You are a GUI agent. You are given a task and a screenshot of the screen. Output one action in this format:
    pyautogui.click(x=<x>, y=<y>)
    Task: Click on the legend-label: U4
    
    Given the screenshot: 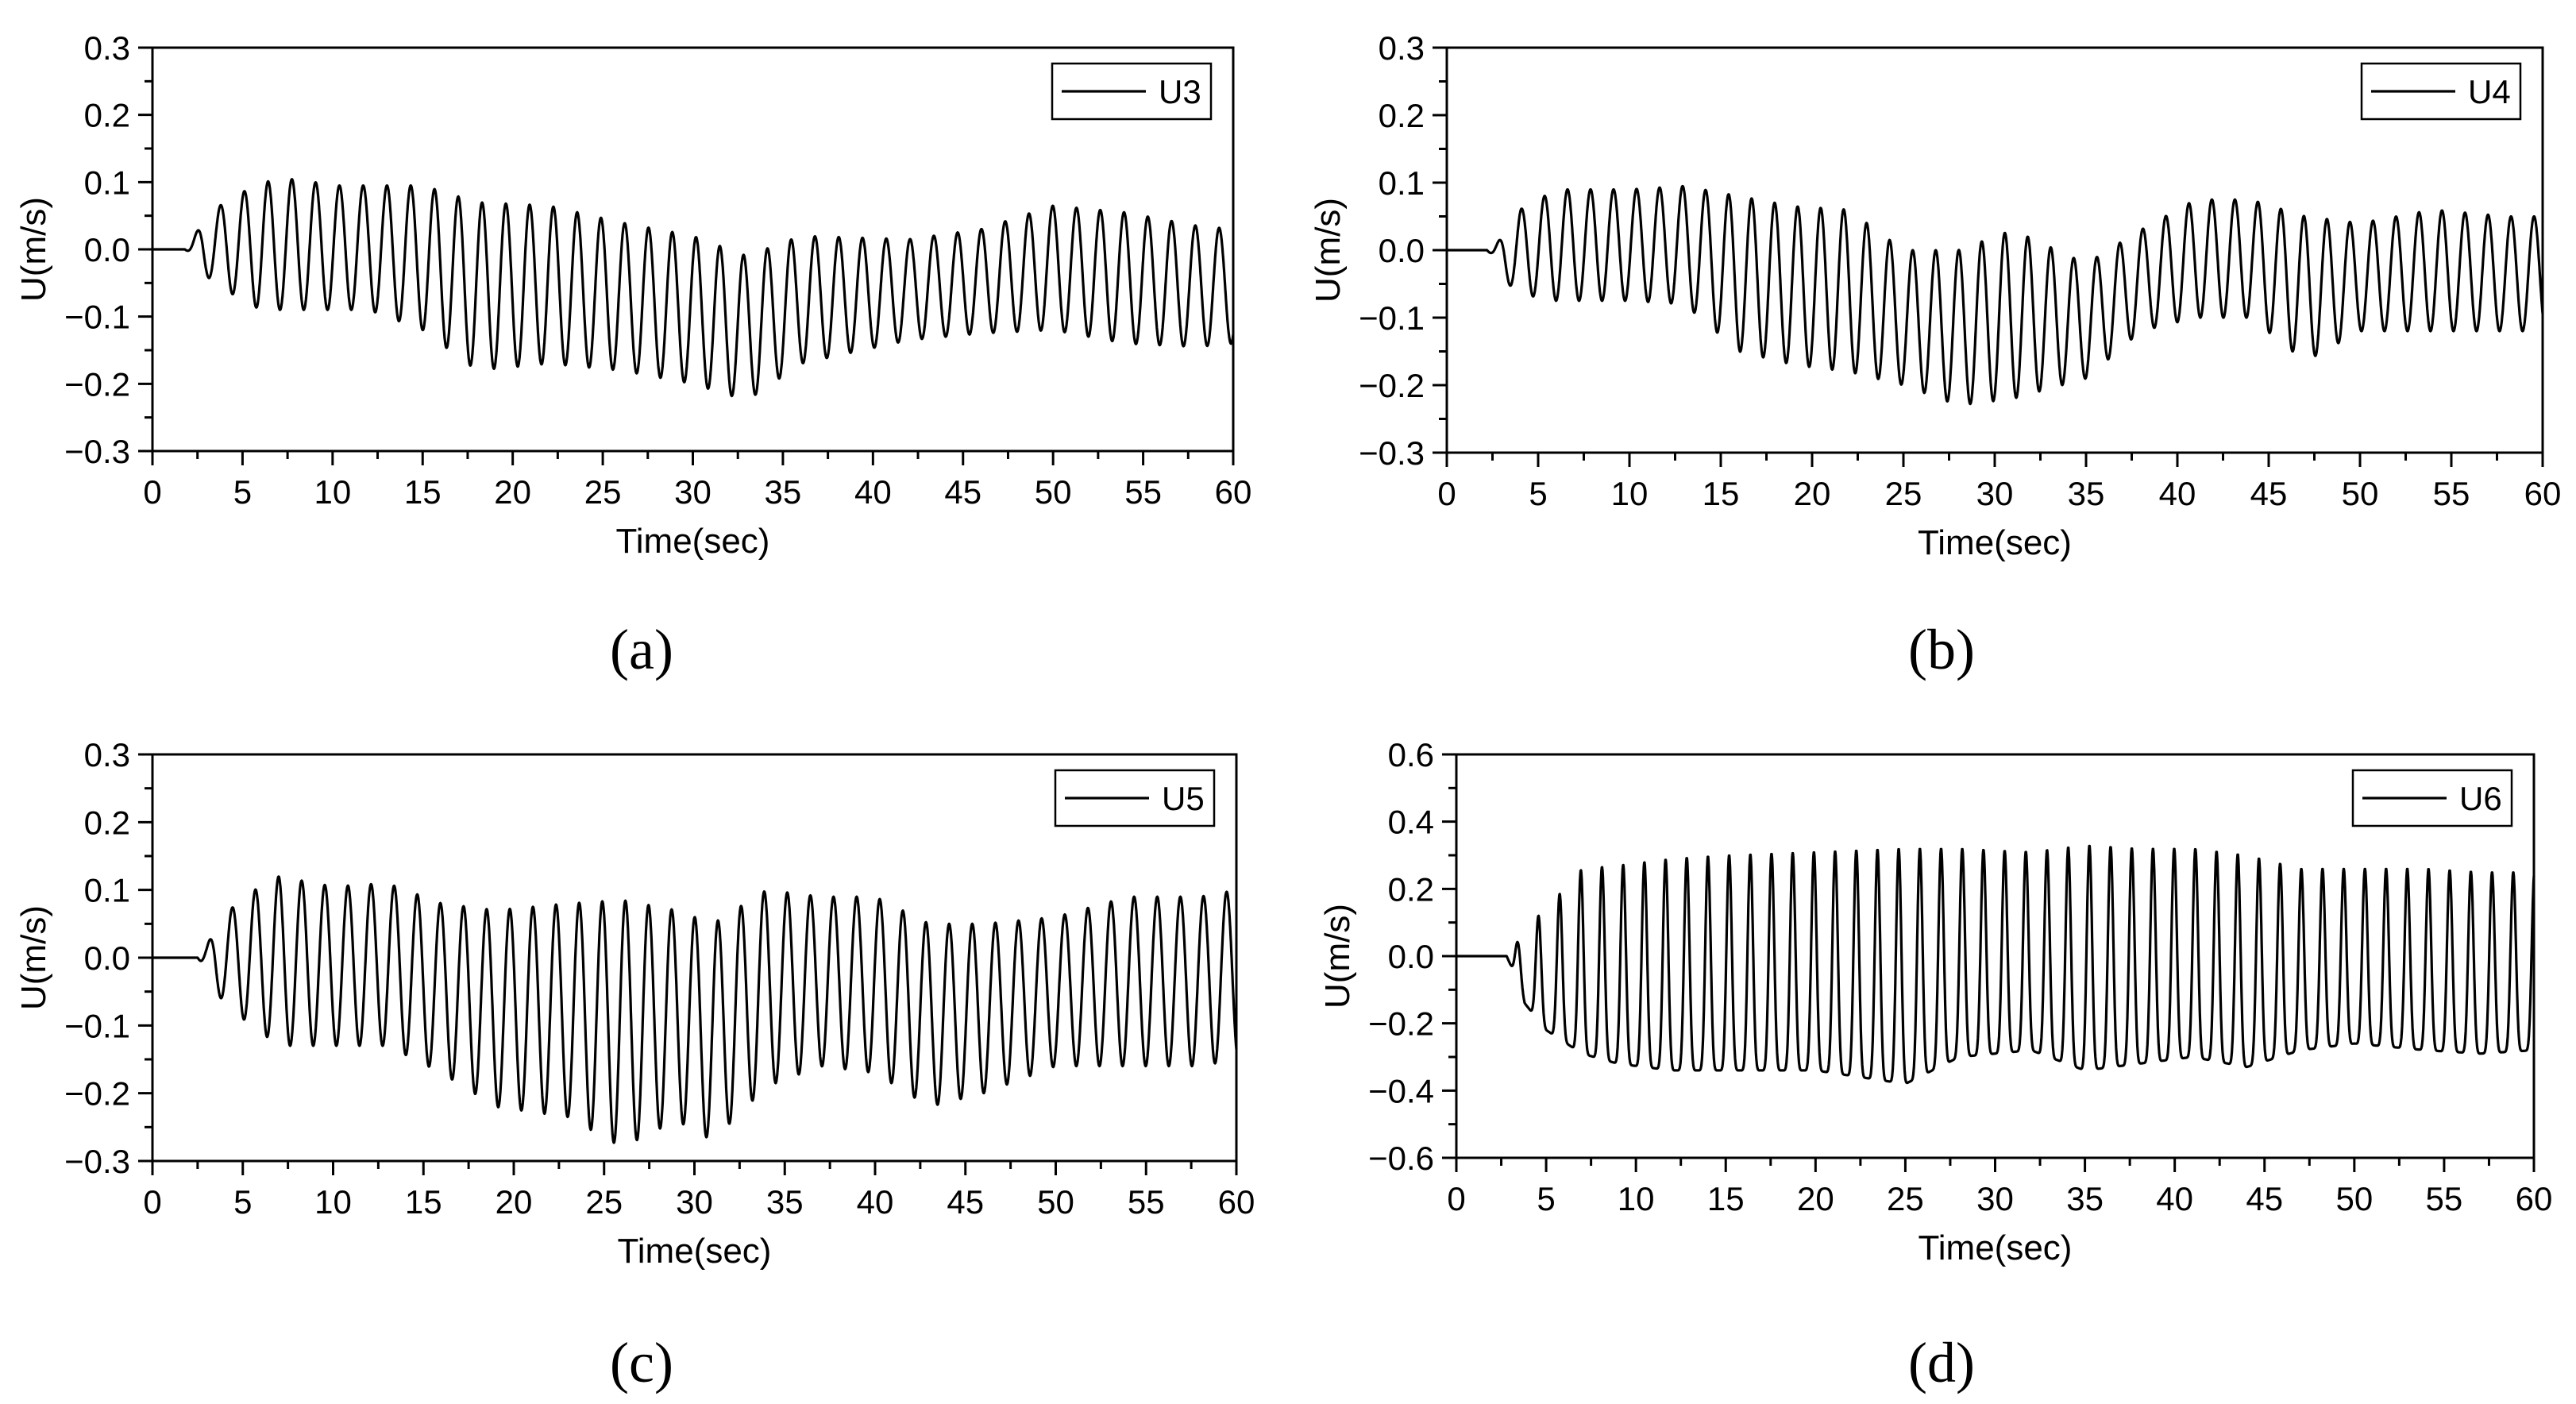 What is the action you would take?
    pyautogui.click(x=2489, y=91)
    